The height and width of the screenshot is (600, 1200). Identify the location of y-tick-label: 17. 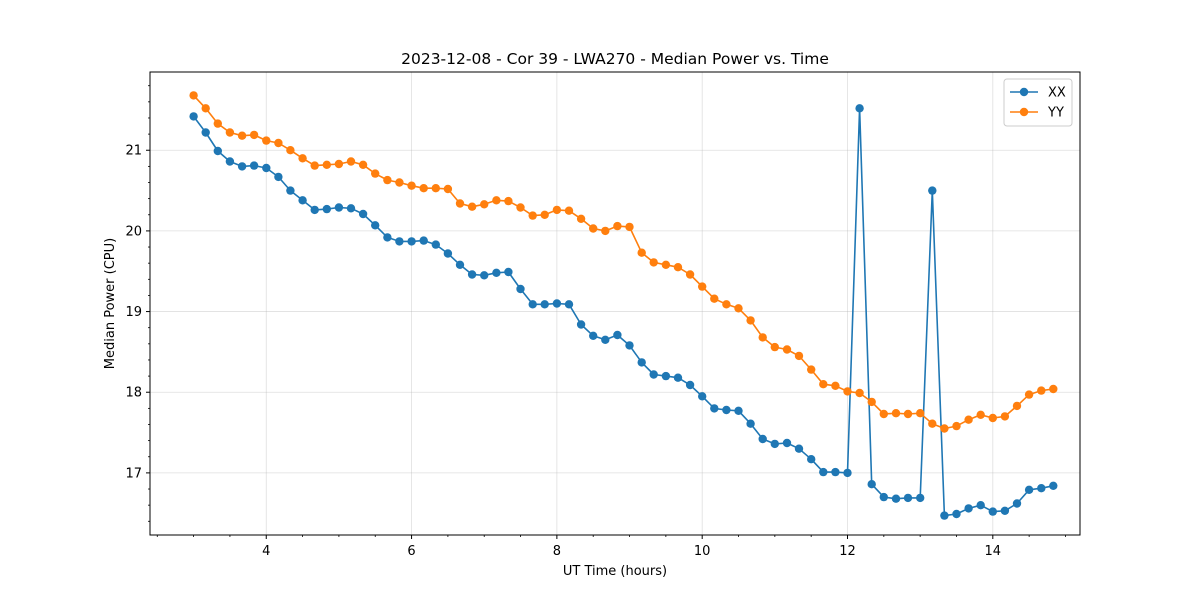
(133, 473).